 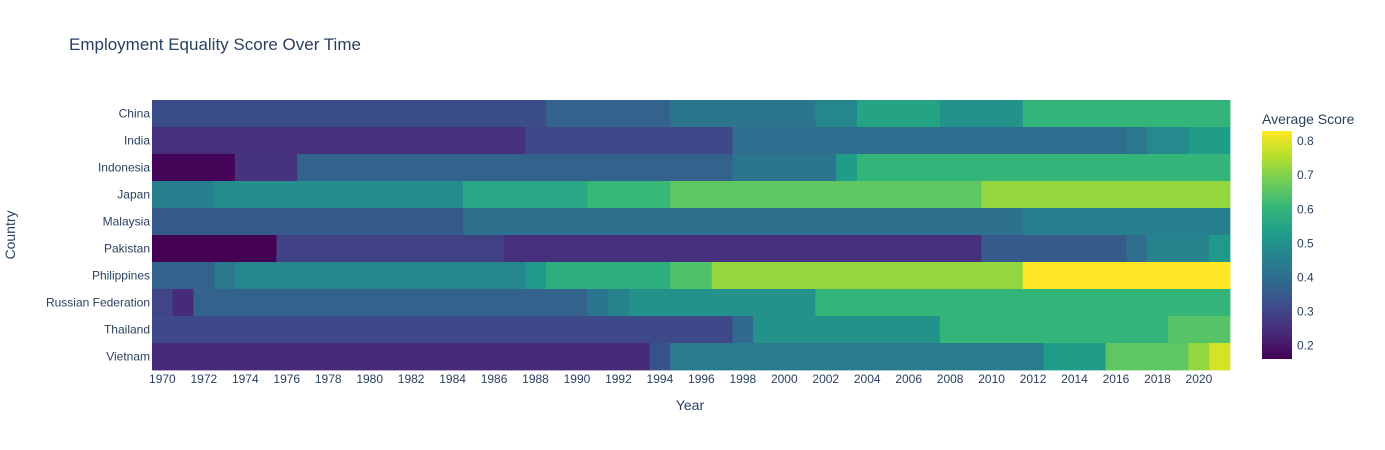 I want to click on colorbar-tick-label: 0.7, so click(x=1305, y=175).